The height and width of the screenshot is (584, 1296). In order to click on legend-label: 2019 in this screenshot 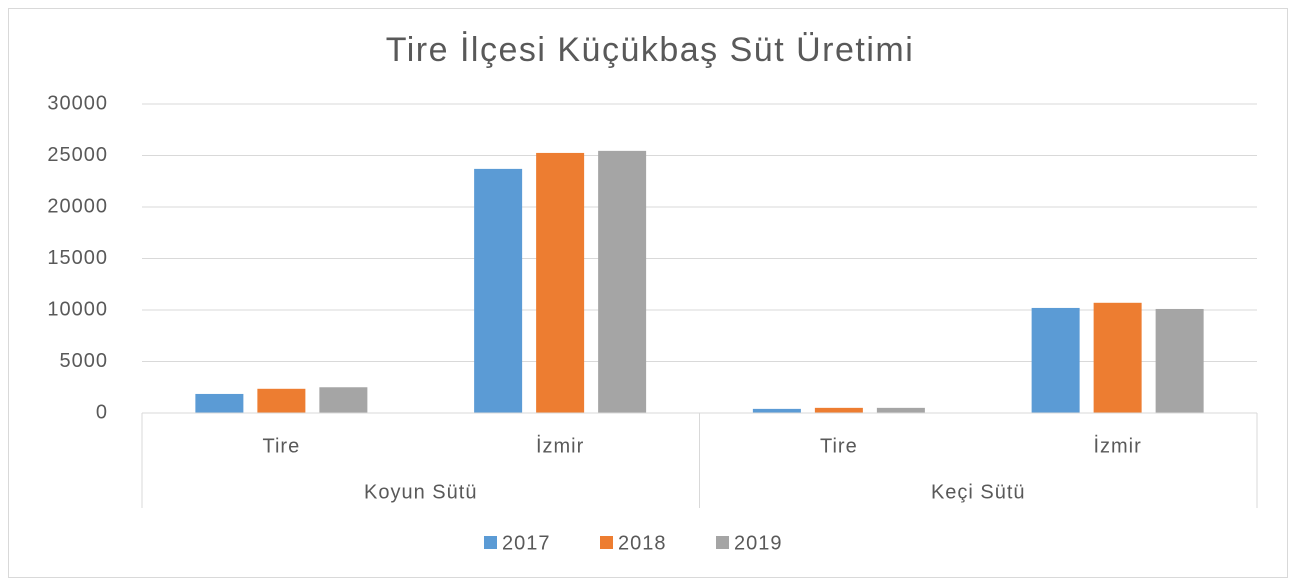, I will do `click(758, 543)`.